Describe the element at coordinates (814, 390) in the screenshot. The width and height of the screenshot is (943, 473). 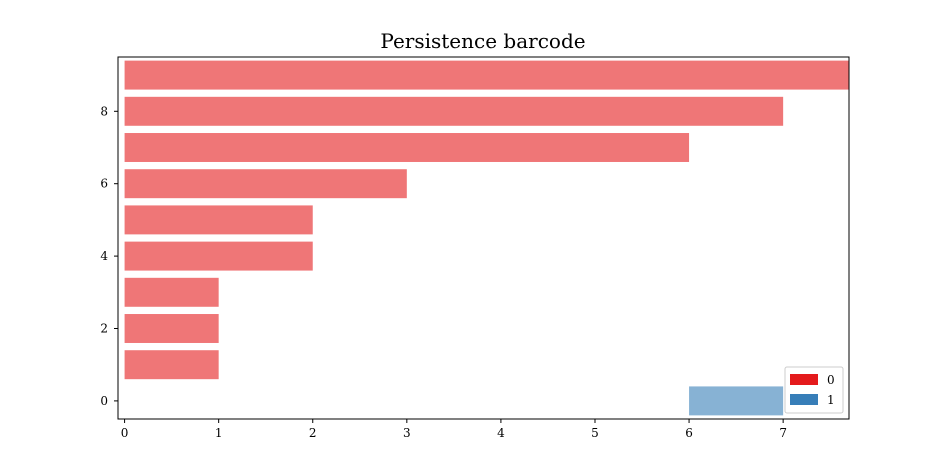
I see `legend: 01` at that location.